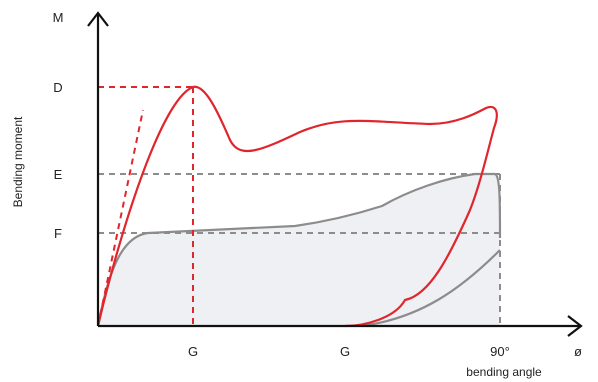  What do you see at coordinates (431, 288) in the screenshot?
I see `grey-unloading-curve` at bounding box center [431, 288].